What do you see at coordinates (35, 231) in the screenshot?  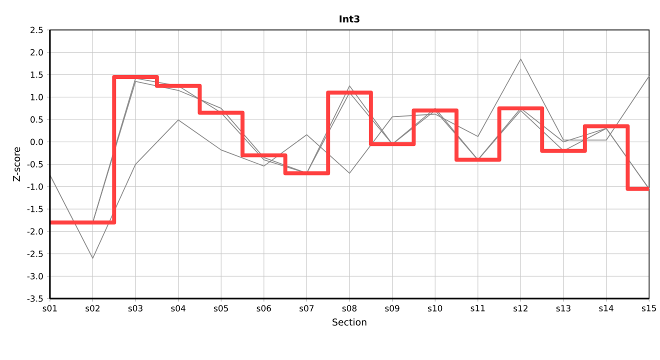 I see `y-tick-label: -2.0` at bounding box center [35, 231].